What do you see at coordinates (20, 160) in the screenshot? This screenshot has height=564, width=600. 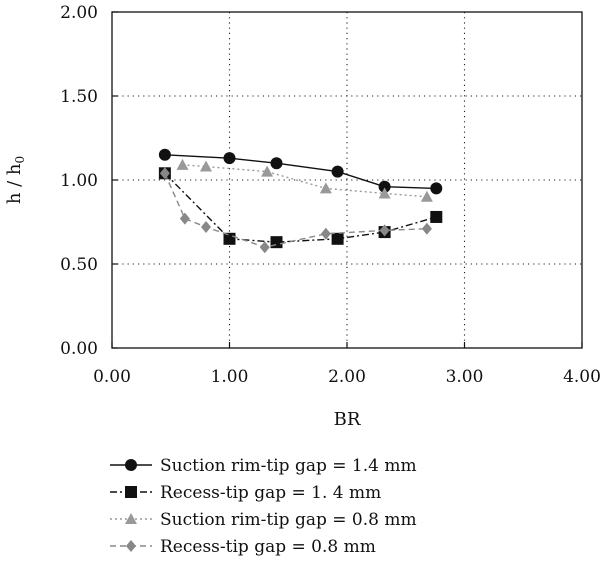 I see `y-axis-title-subscript: 0` at bounding box center [20, 160].